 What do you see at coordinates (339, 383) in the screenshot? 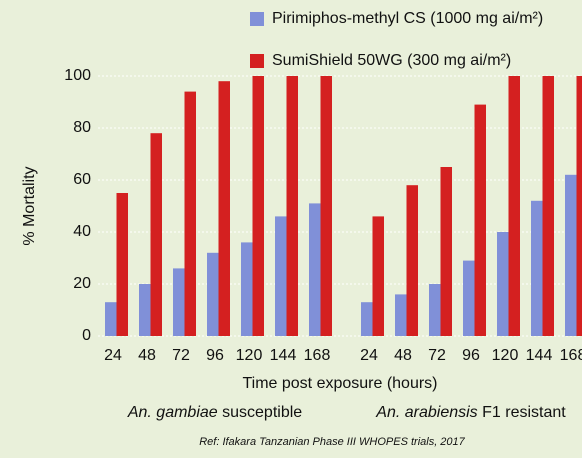
I see `x-axis-label: Time post exposure (hours)` at bounding box center [339, 383].